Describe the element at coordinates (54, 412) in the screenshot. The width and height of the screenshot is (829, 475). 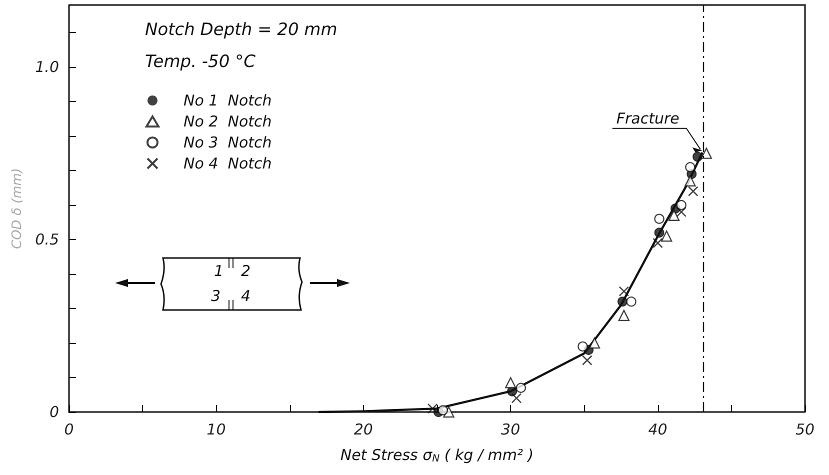
I see `y-tick-label: 0` at that location.